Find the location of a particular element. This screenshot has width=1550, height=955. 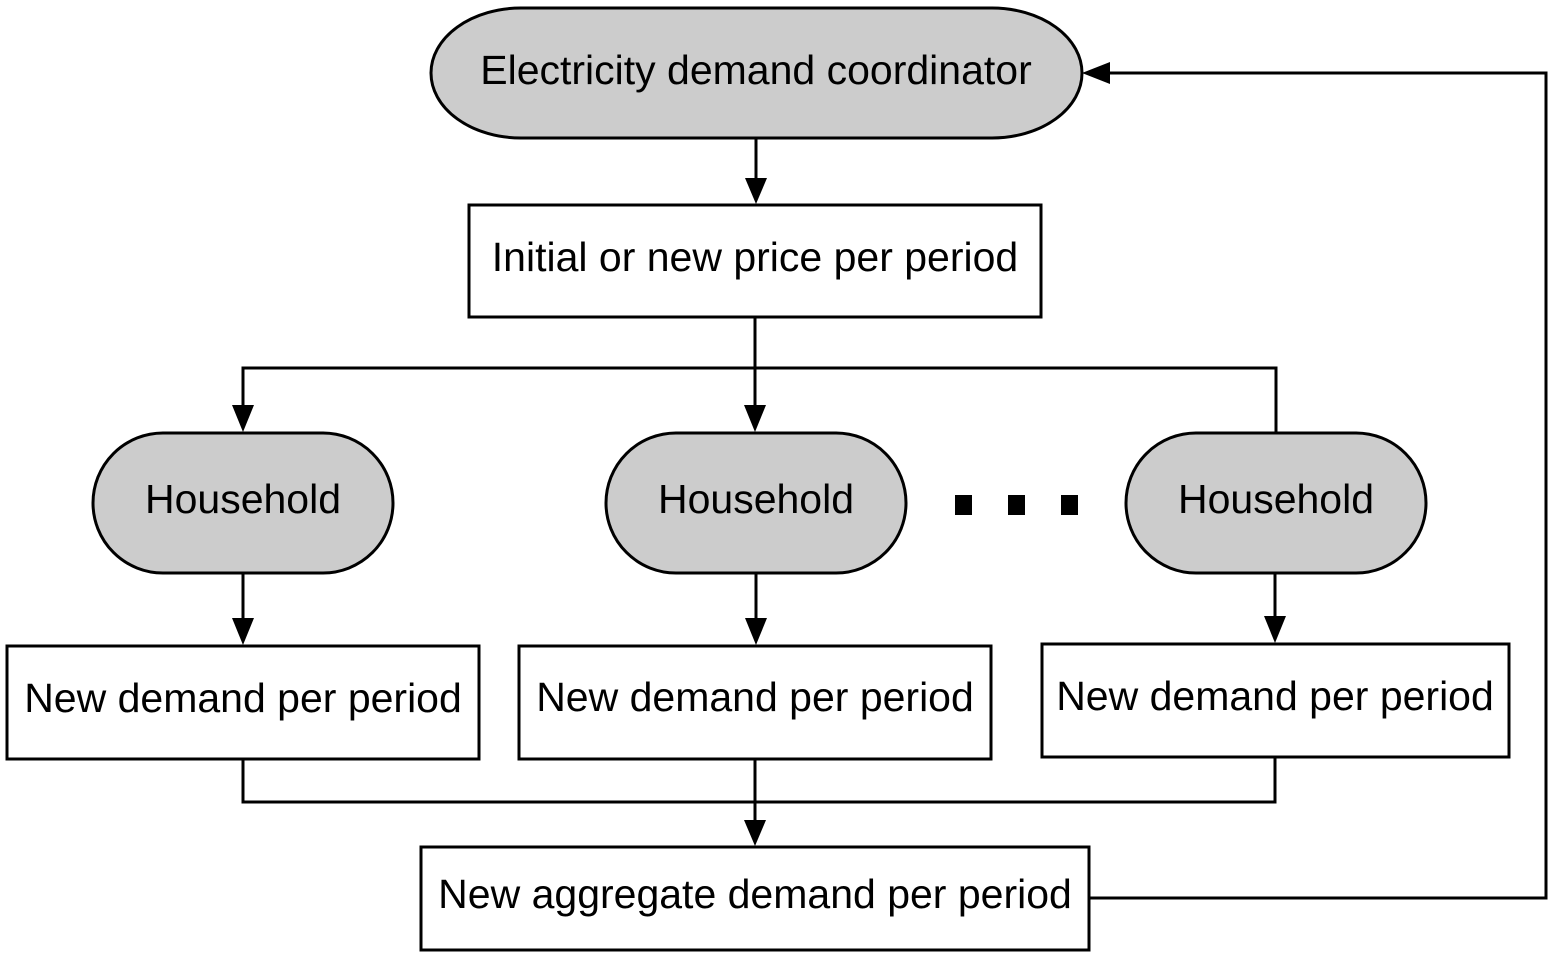

demand-label-1: New demand per period is located at coordinates (243, 698).